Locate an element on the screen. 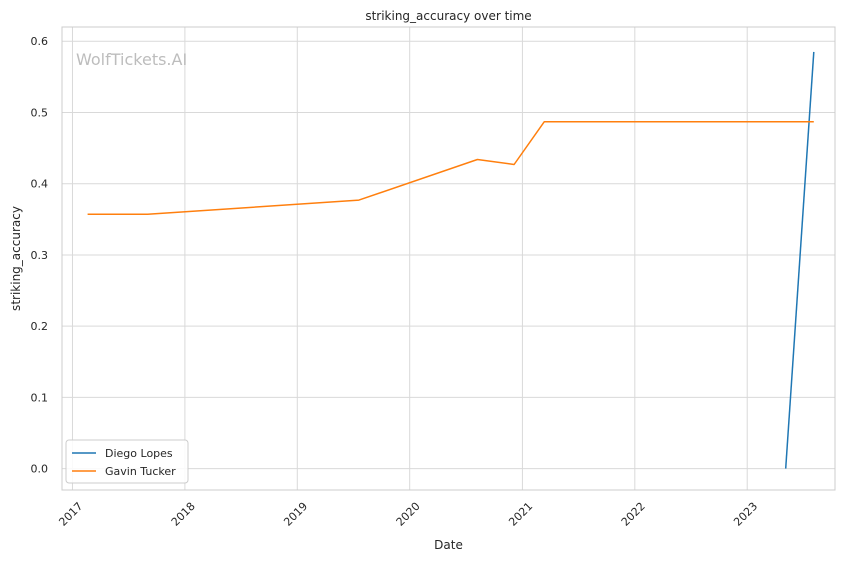  y-tick-label: 0.2 is located at coordinates (40, 326).